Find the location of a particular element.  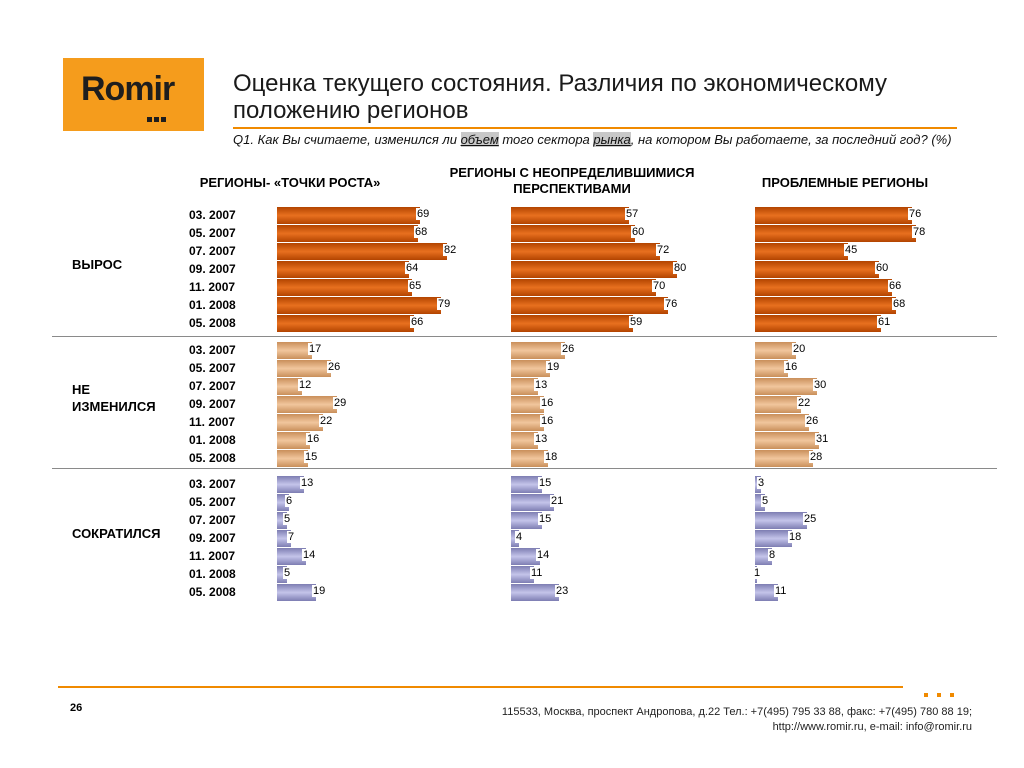

bar-value-label: 22 is located at coordinates (804, 403).